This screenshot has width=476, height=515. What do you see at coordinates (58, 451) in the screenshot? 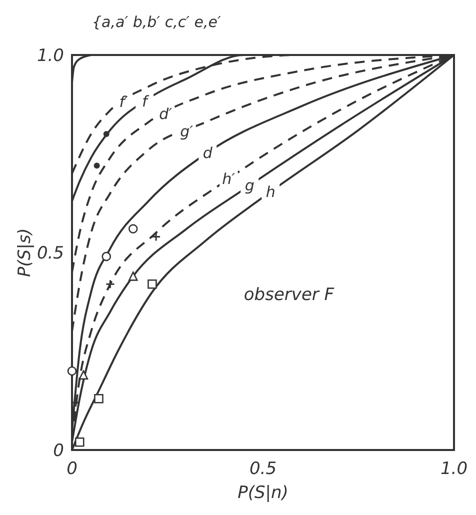
I see `y-tick-label: 0` at bounding box center [58, 451].